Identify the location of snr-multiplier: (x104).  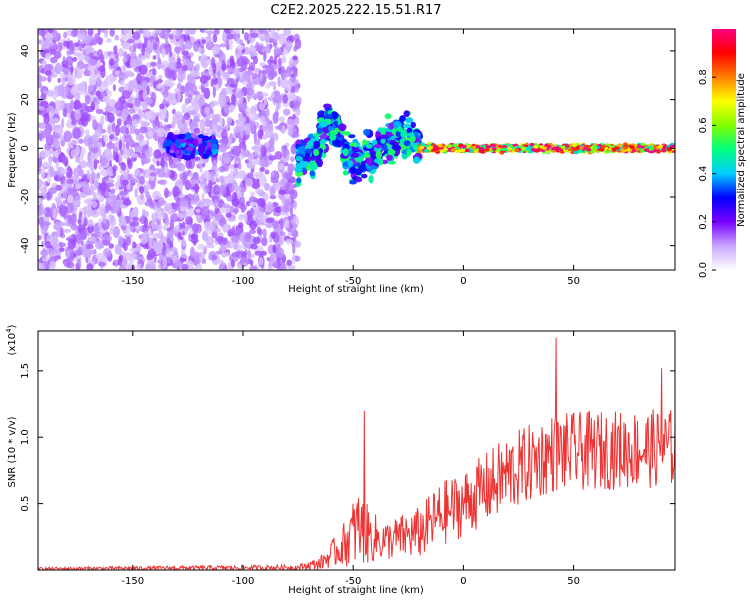
(11, 339).